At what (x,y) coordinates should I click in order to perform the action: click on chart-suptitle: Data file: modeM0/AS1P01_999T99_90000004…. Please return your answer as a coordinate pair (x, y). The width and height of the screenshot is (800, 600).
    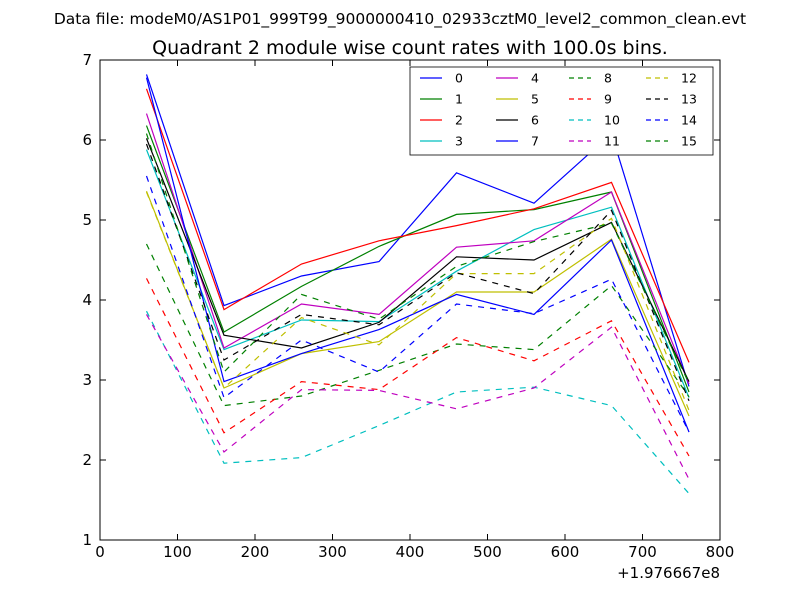
    Looking at the image, I should click on (400, 19).